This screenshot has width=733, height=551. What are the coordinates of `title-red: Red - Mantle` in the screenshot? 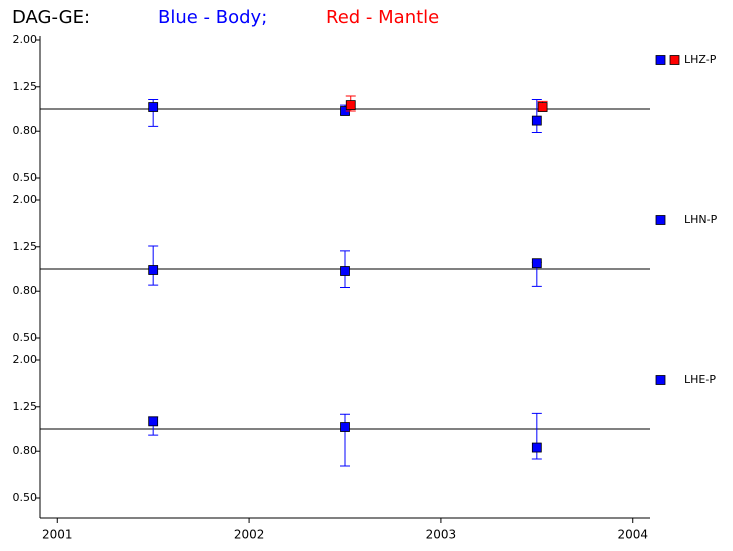 It's located at (382, 17).